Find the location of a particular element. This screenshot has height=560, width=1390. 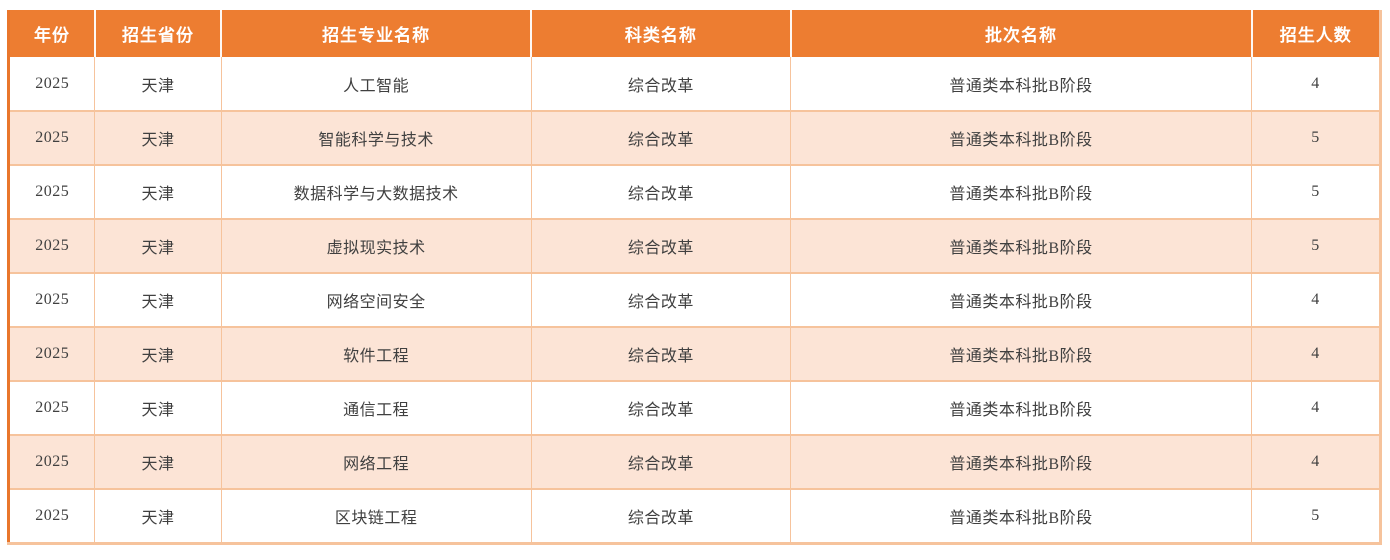

cell-major: 通信工程 is located at coordinates (376, 408).